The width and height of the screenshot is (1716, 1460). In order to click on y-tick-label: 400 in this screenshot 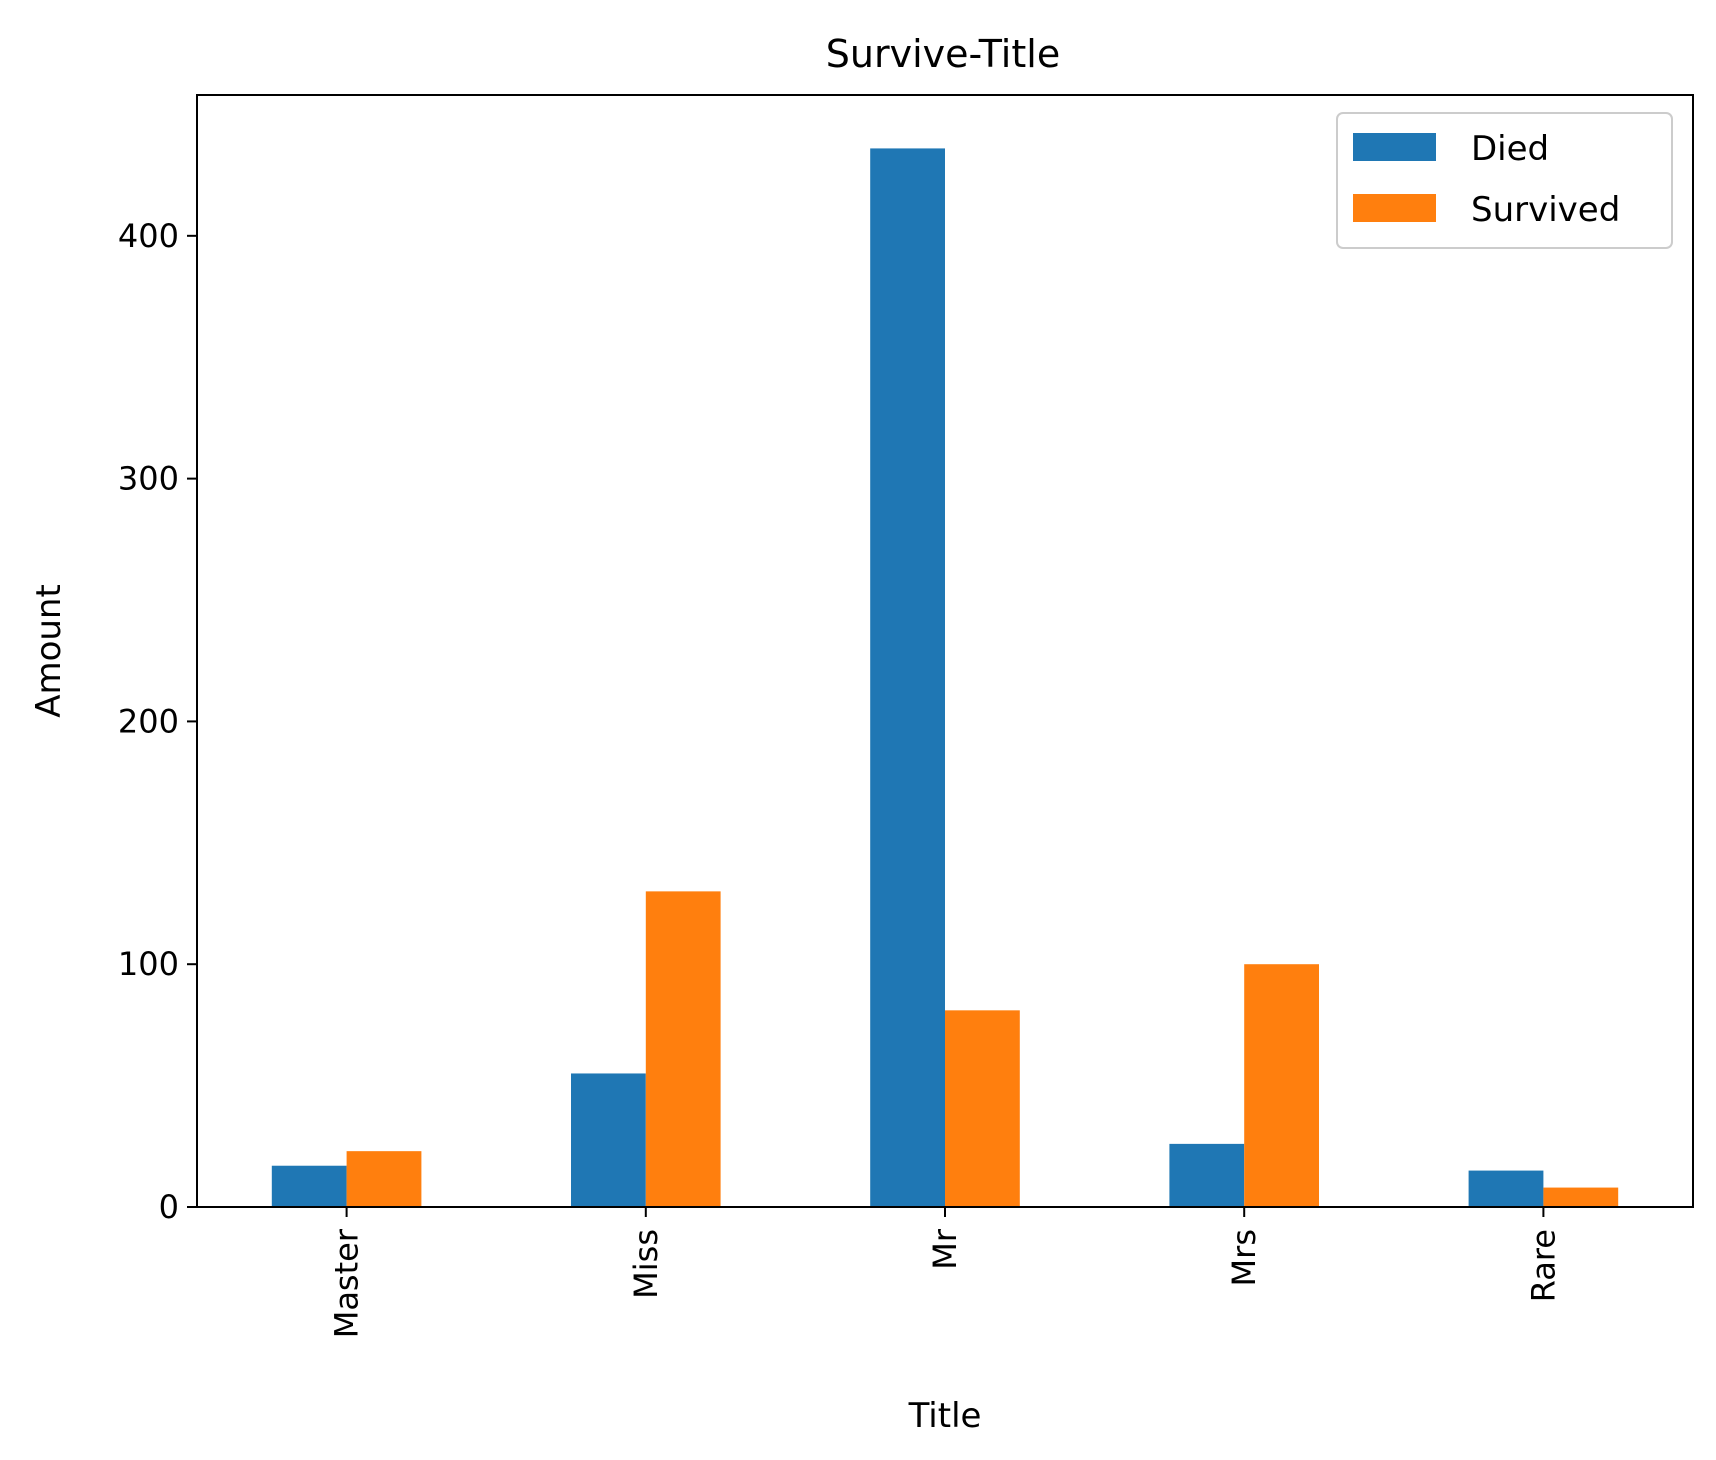, I will do `click(148, 236)`.